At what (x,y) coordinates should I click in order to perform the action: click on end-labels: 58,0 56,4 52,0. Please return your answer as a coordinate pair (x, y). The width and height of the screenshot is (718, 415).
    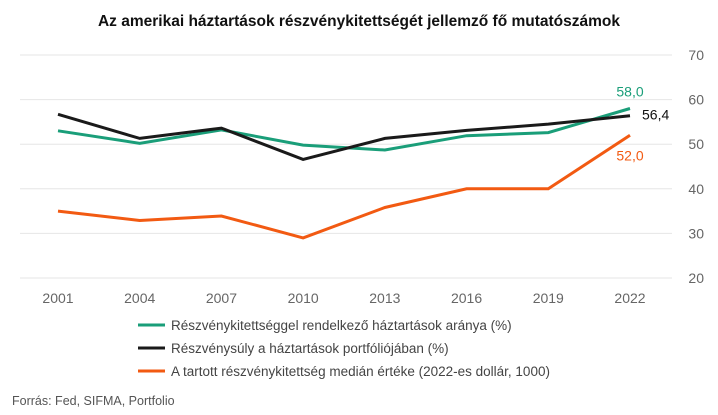
    Looking at the image, I should click on (642, 124).